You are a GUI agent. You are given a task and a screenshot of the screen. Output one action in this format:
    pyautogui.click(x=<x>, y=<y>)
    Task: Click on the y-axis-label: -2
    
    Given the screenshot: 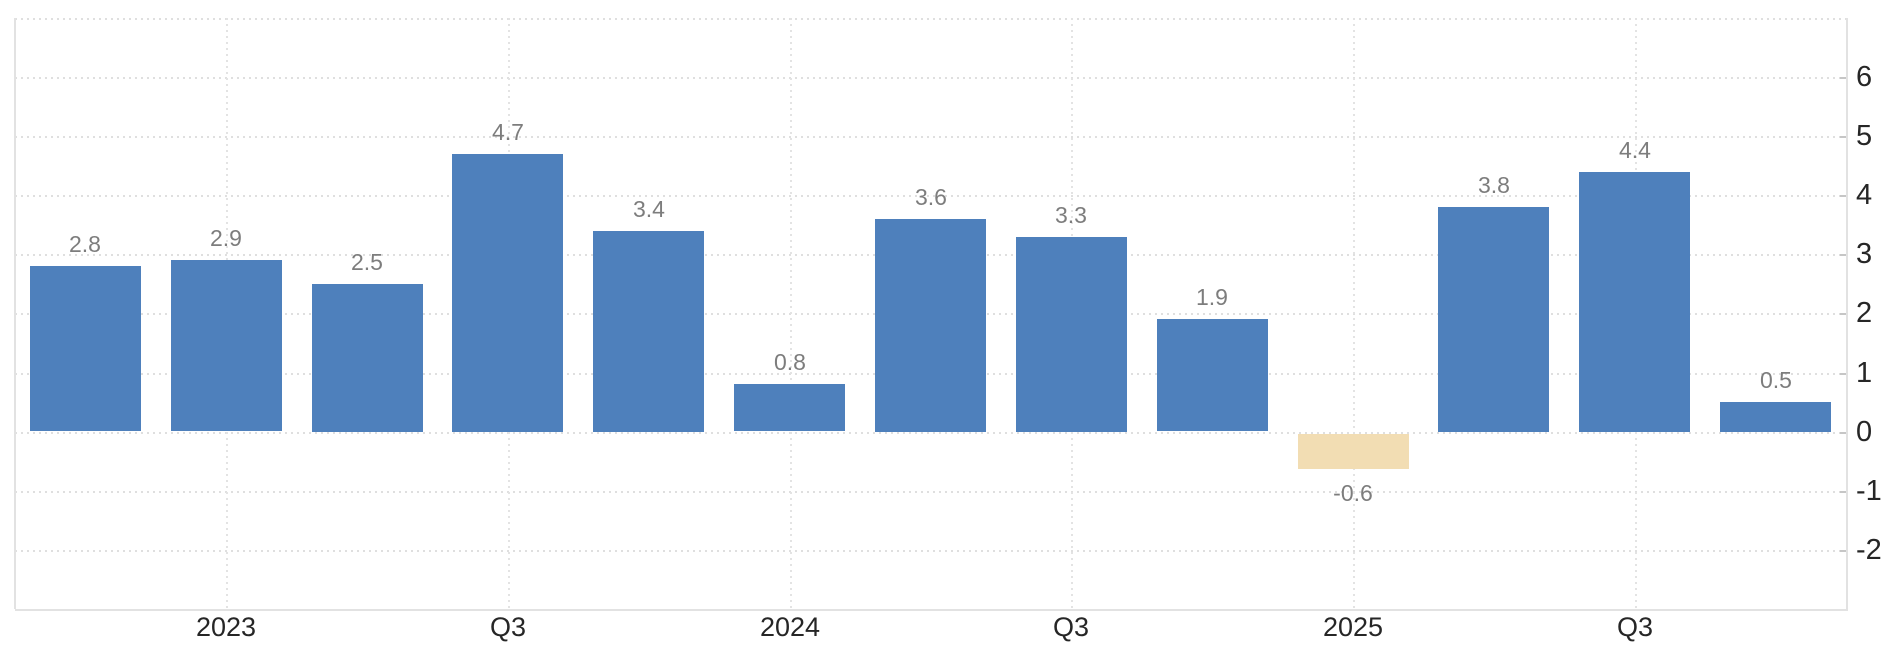 What is the action you would take?
    pyautogui.click(x=1869, y=550)
    